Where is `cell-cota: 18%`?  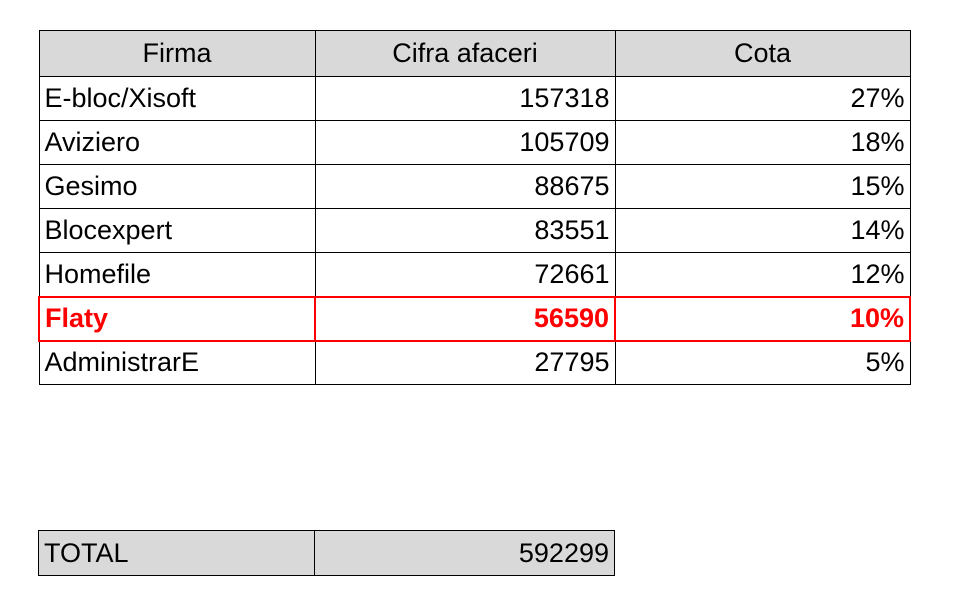
cell-cota: 18% is located at coordinates (762, 142).